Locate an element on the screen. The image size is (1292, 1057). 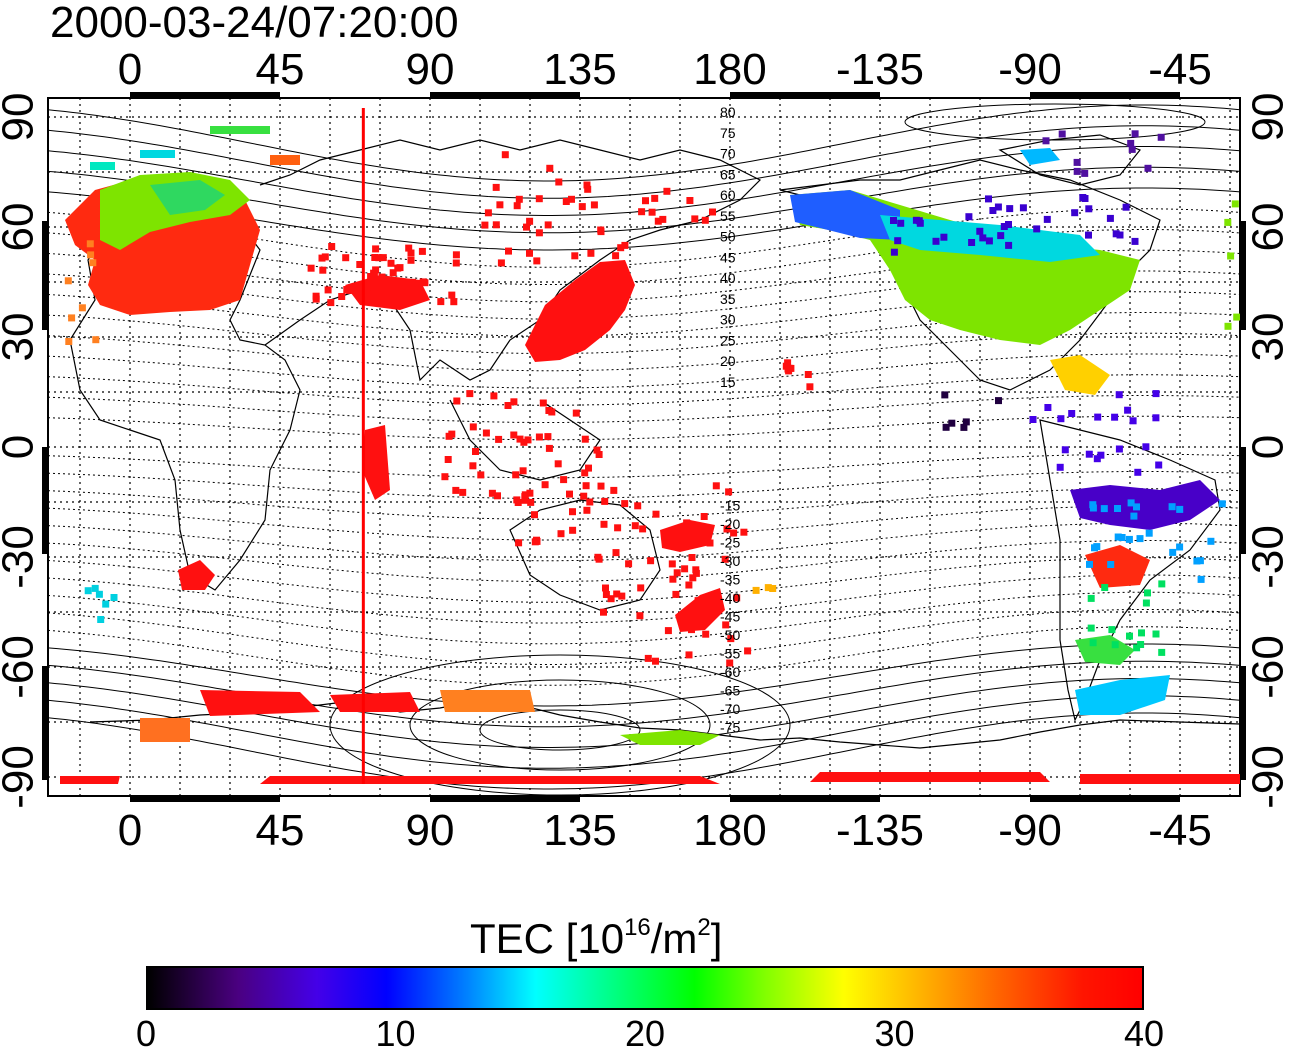
coast-greenland is located at coordinates (1069, 160).